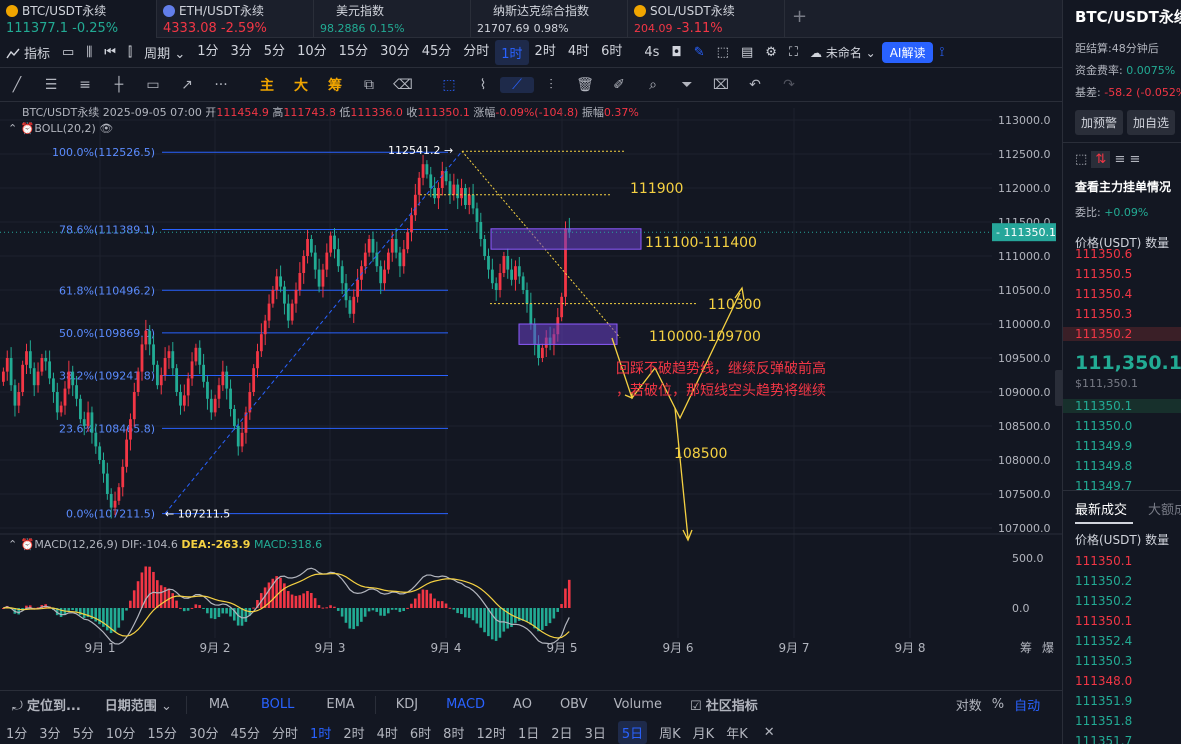 This screenshot has height=744, width=1181. What do you see at coordinates (517, 84) in the screenshot?
I see `fib-tool-icon: ⟋` at bounding box center [517, 84].